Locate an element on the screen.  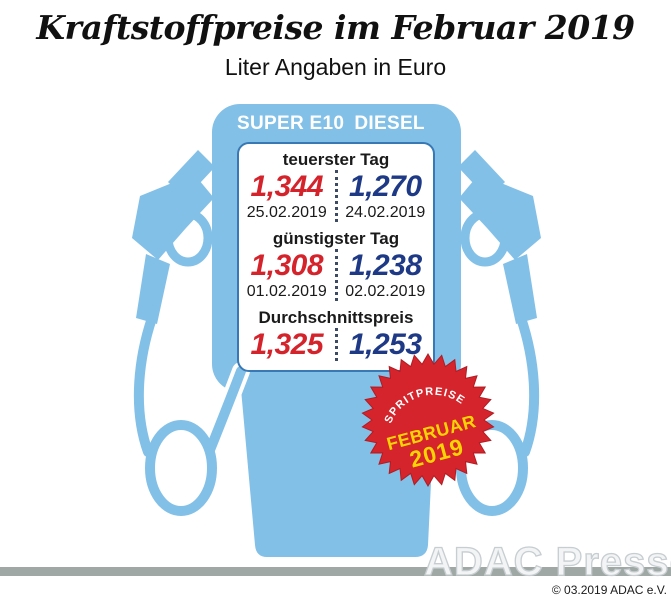
price-date: 24.02.2019 is located at coordinates (385, 212).